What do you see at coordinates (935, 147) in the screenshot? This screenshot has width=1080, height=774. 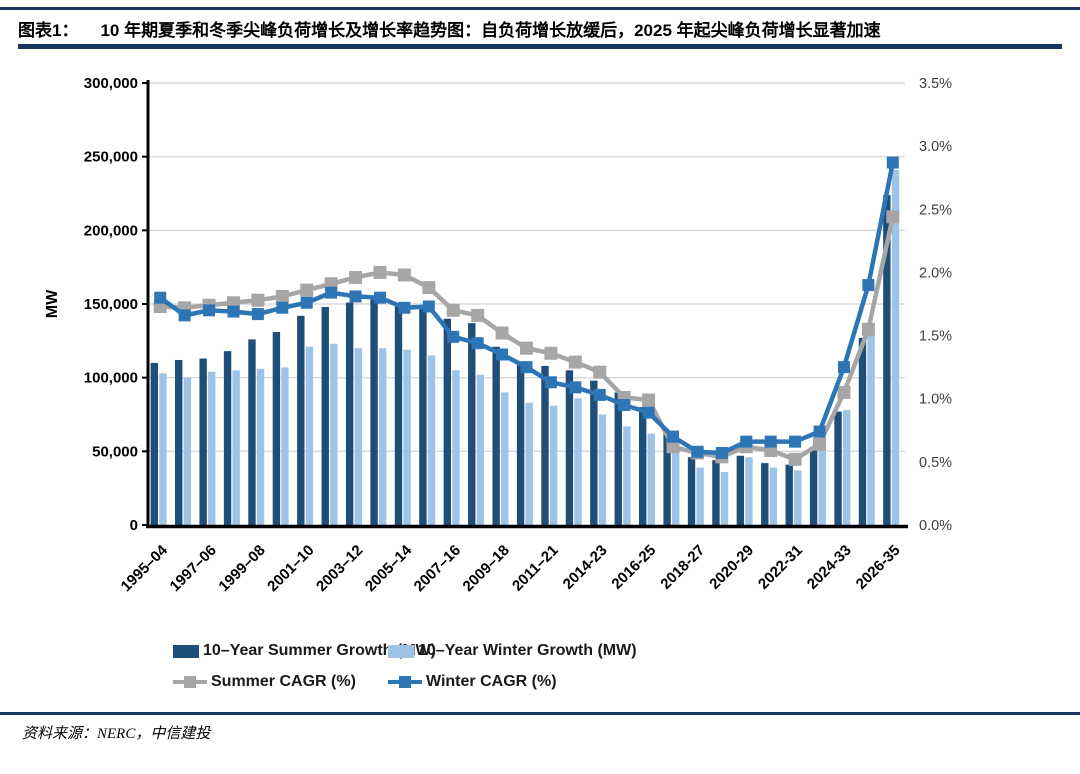 I see `right-axis-tick-label: 3.0%` at bounding box center [935, 147].